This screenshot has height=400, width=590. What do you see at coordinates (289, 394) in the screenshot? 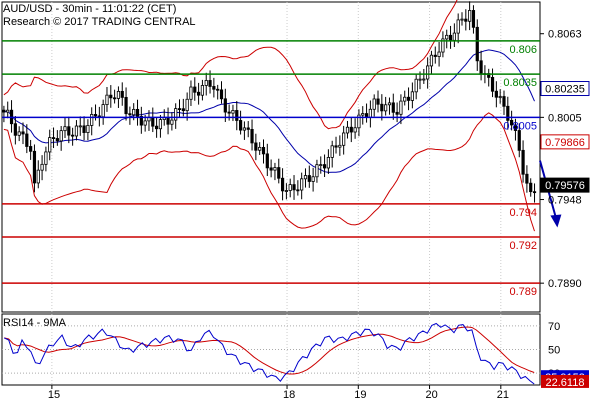
I see `time-tick-label-1: 18` at bounding box center [289, 394].